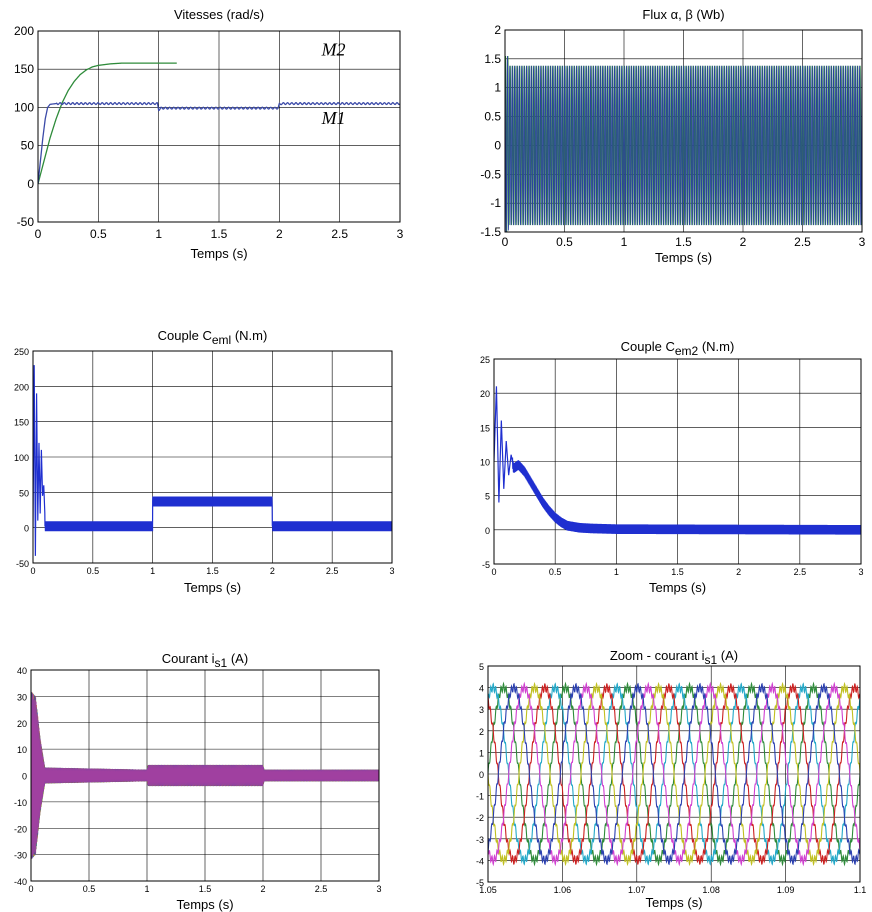  I want to click on courant-xtick-label: 3, so click(378, 889).